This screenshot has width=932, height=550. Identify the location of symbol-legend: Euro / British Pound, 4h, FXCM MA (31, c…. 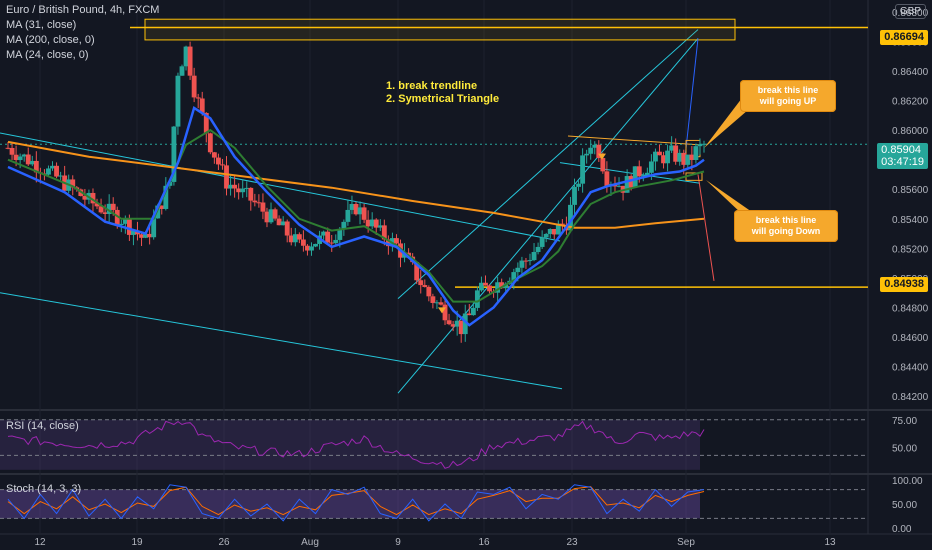
(82, 33).